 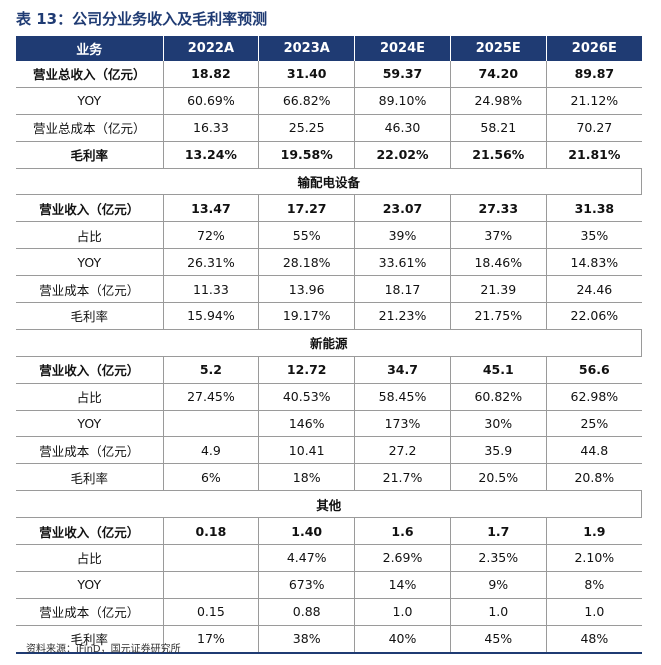 I want to click on table-cell: 20.8%, so click(x=593, y=477).